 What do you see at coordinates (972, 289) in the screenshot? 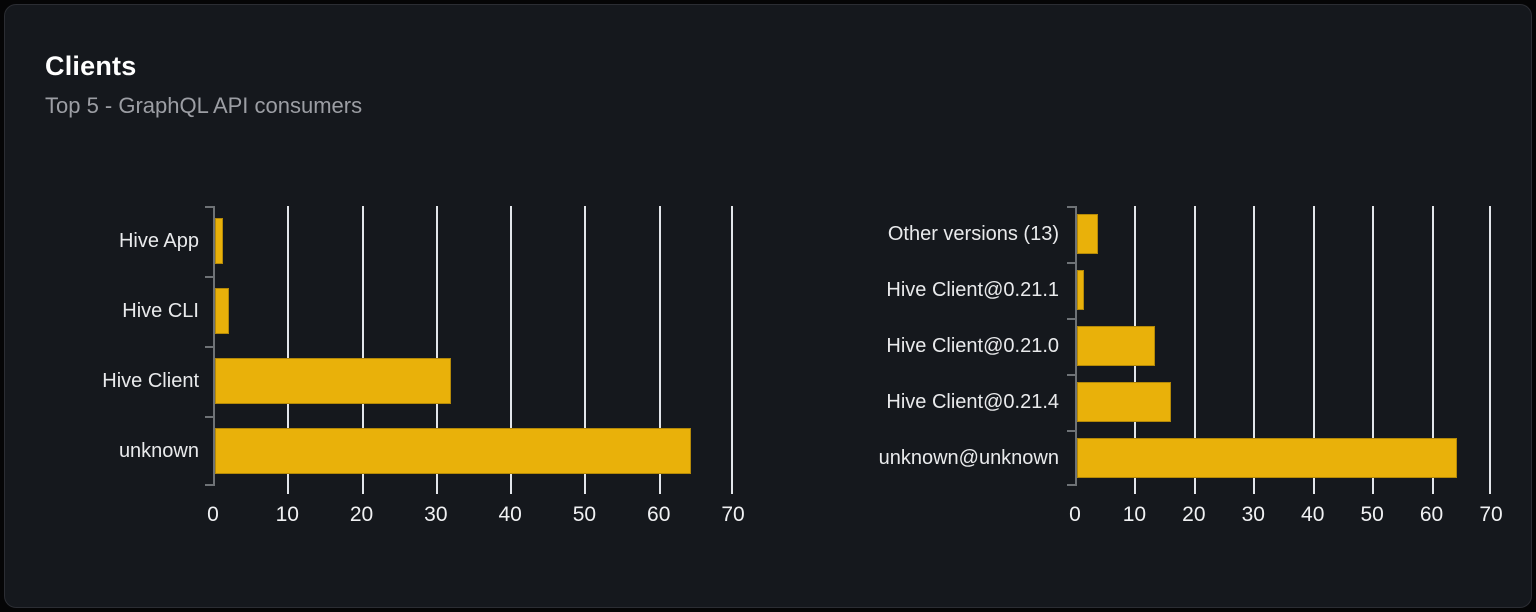
I see `category-label: Hive Client@0.21.1` at bounding box center [972, 289].